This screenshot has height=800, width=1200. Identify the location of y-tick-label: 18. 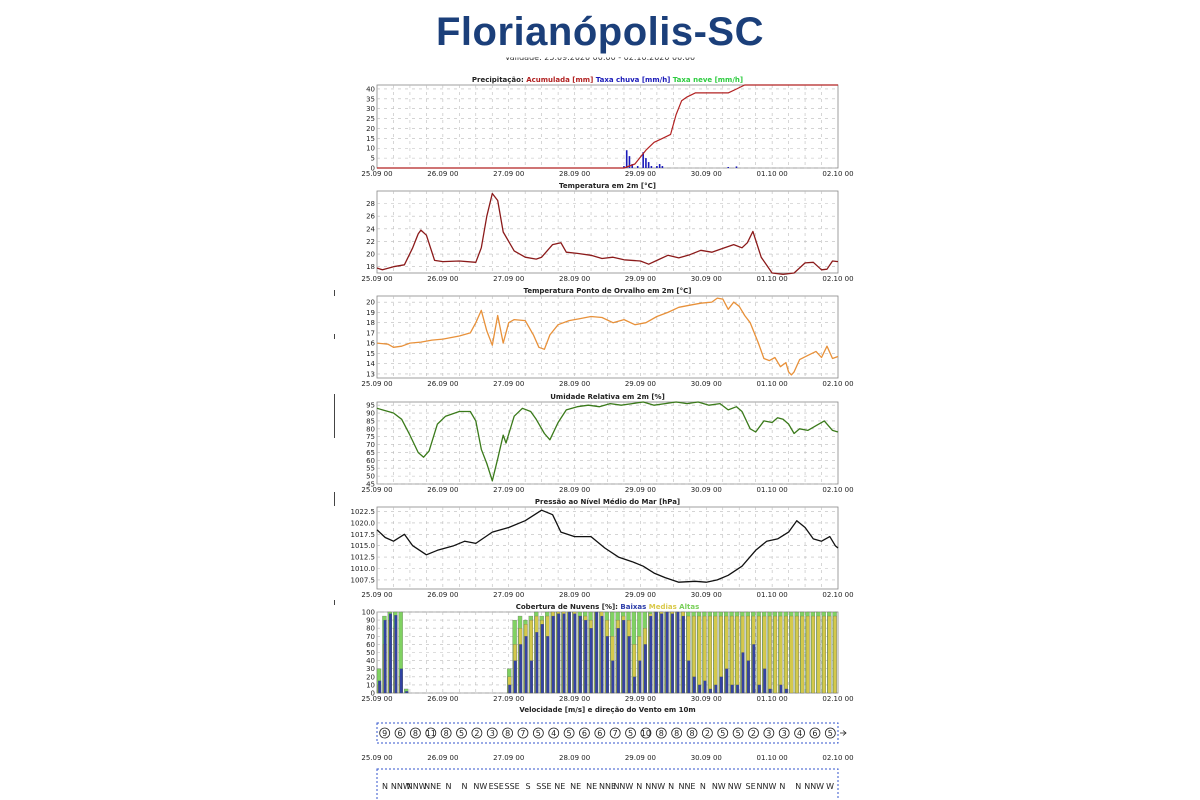
(370, 267).